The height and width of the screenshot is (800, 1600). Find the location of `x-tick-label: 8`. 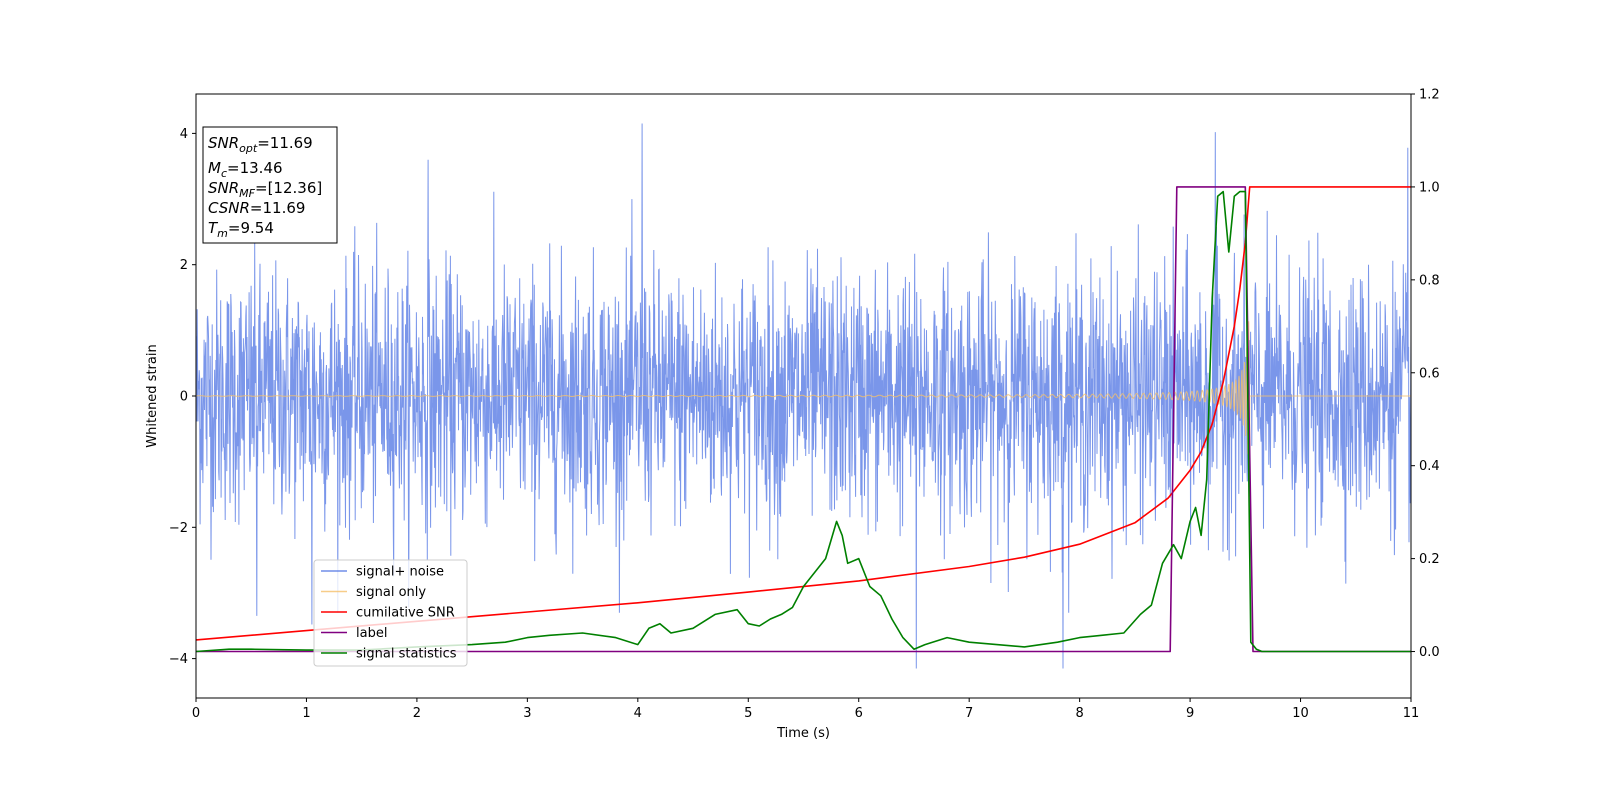

x-tick-label: 8 is located at coordinates (1079, 713).